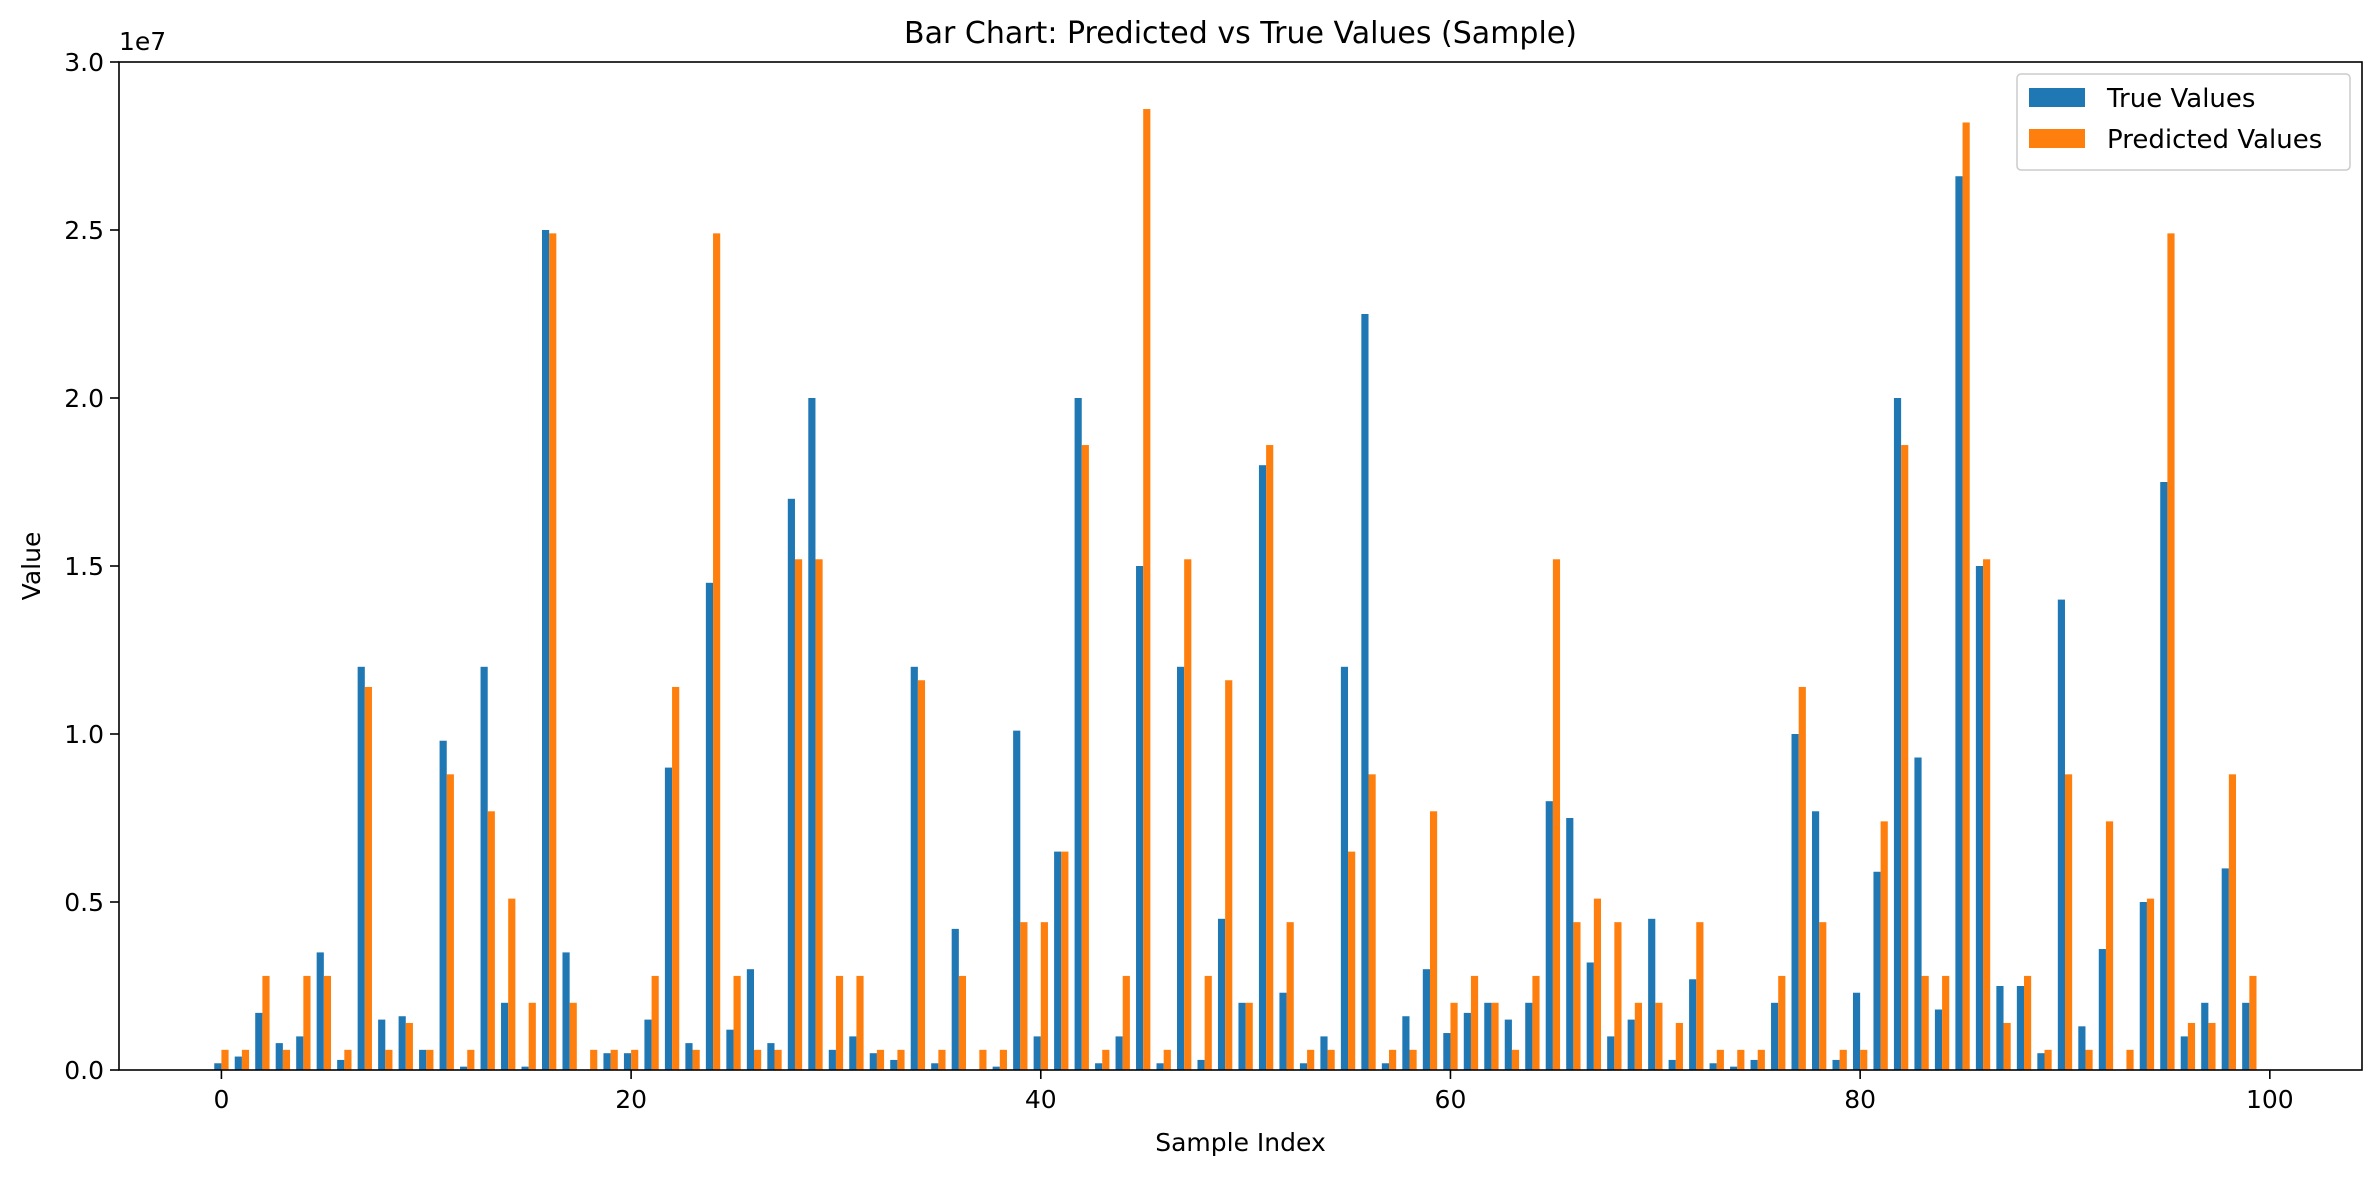 The width and height of the screenshot is (2380, 1177). Describe the element at coordinates (84, 230) in the screenshot. I see `y-tick-label: 2.5` at that location.